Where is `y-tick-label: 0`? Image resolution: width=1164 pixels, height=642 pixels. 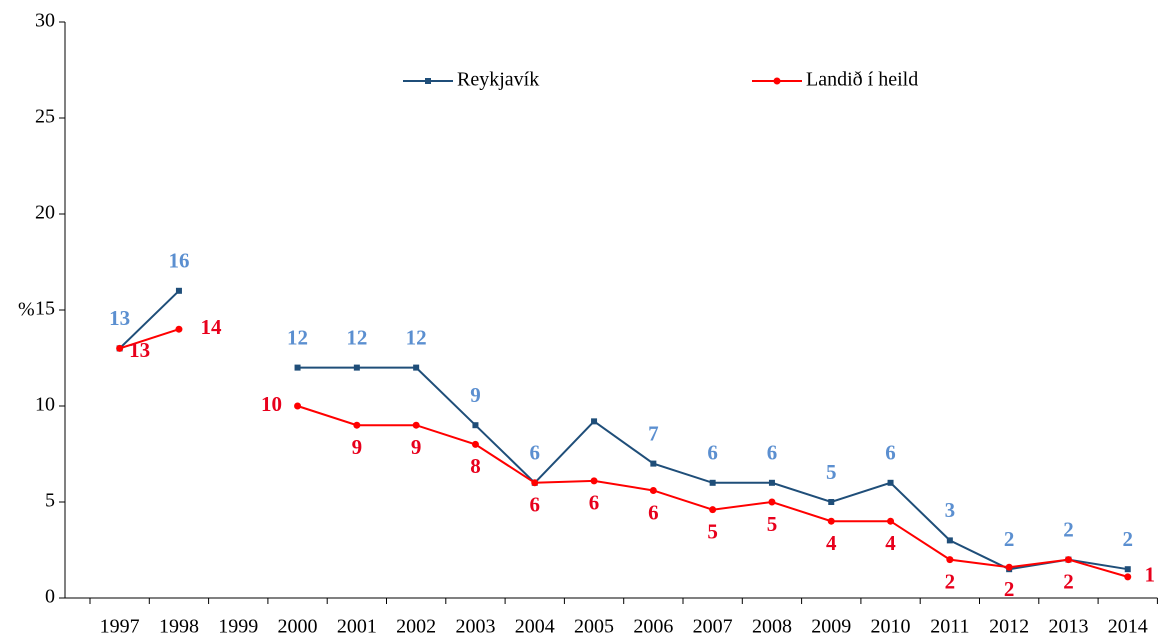 y-tick-label: 0 is located at coordinates (50, 597).